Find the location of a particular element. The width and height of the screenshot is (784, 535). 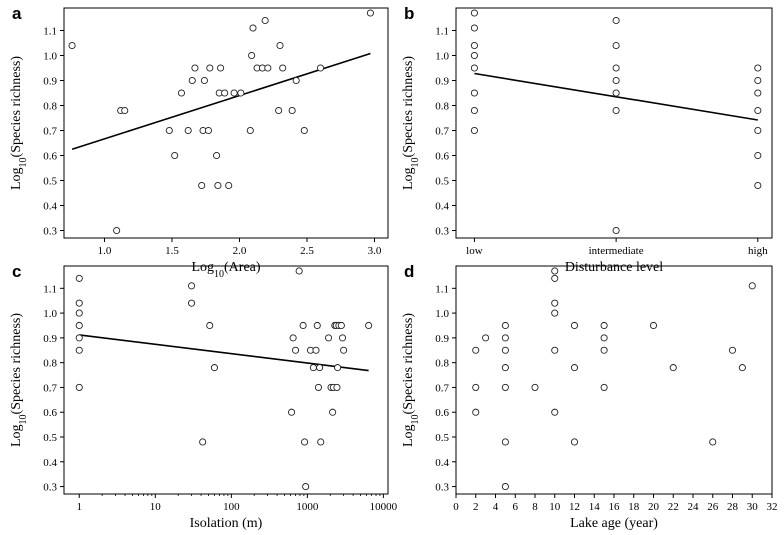

x-tick-label: 100 is located at coordinates (231, 507).